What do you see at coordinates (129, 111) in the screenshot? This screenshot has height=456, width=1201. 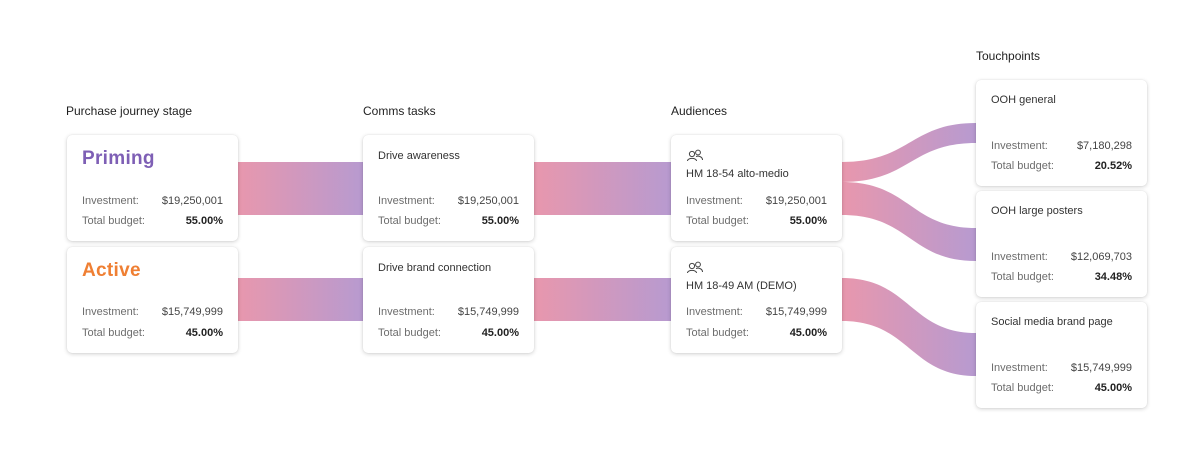 I see `column-title-stage: Purchase journey stage` at bounding box center [129, 111].